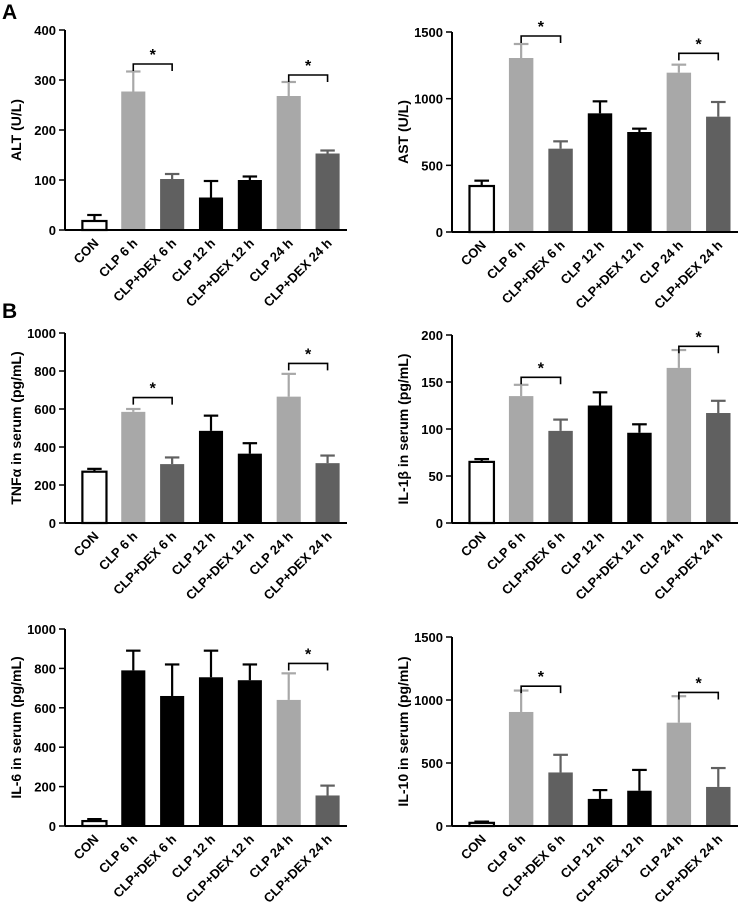 This screenshot has height=917, width=754. I want to click on y-axis-title: IL-10 in serum (pg/mL), so click(403, 731).